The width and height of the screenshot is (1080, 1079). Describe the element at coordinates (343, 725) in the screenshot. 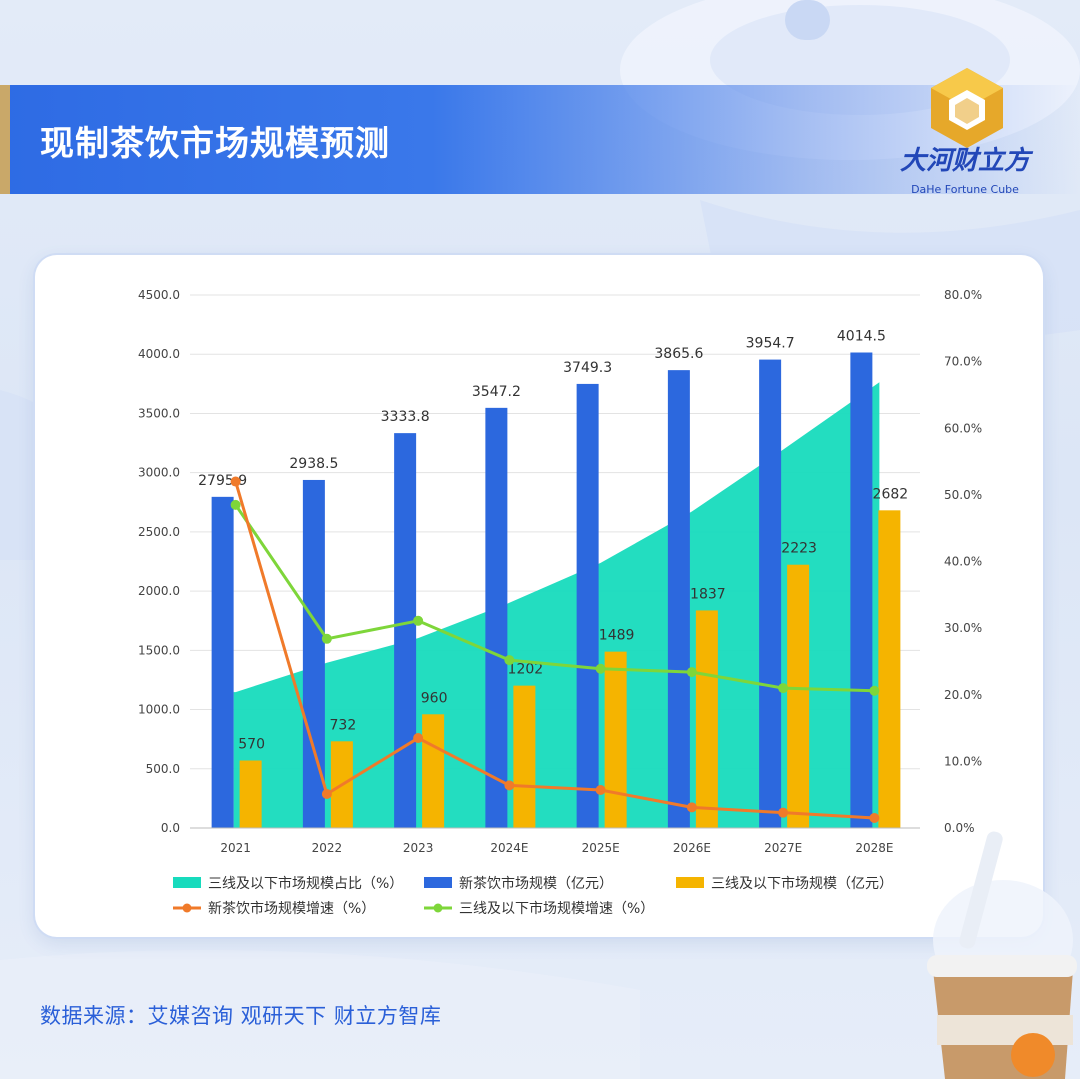

I see `bar-lower-tier-label: 732` at that location.